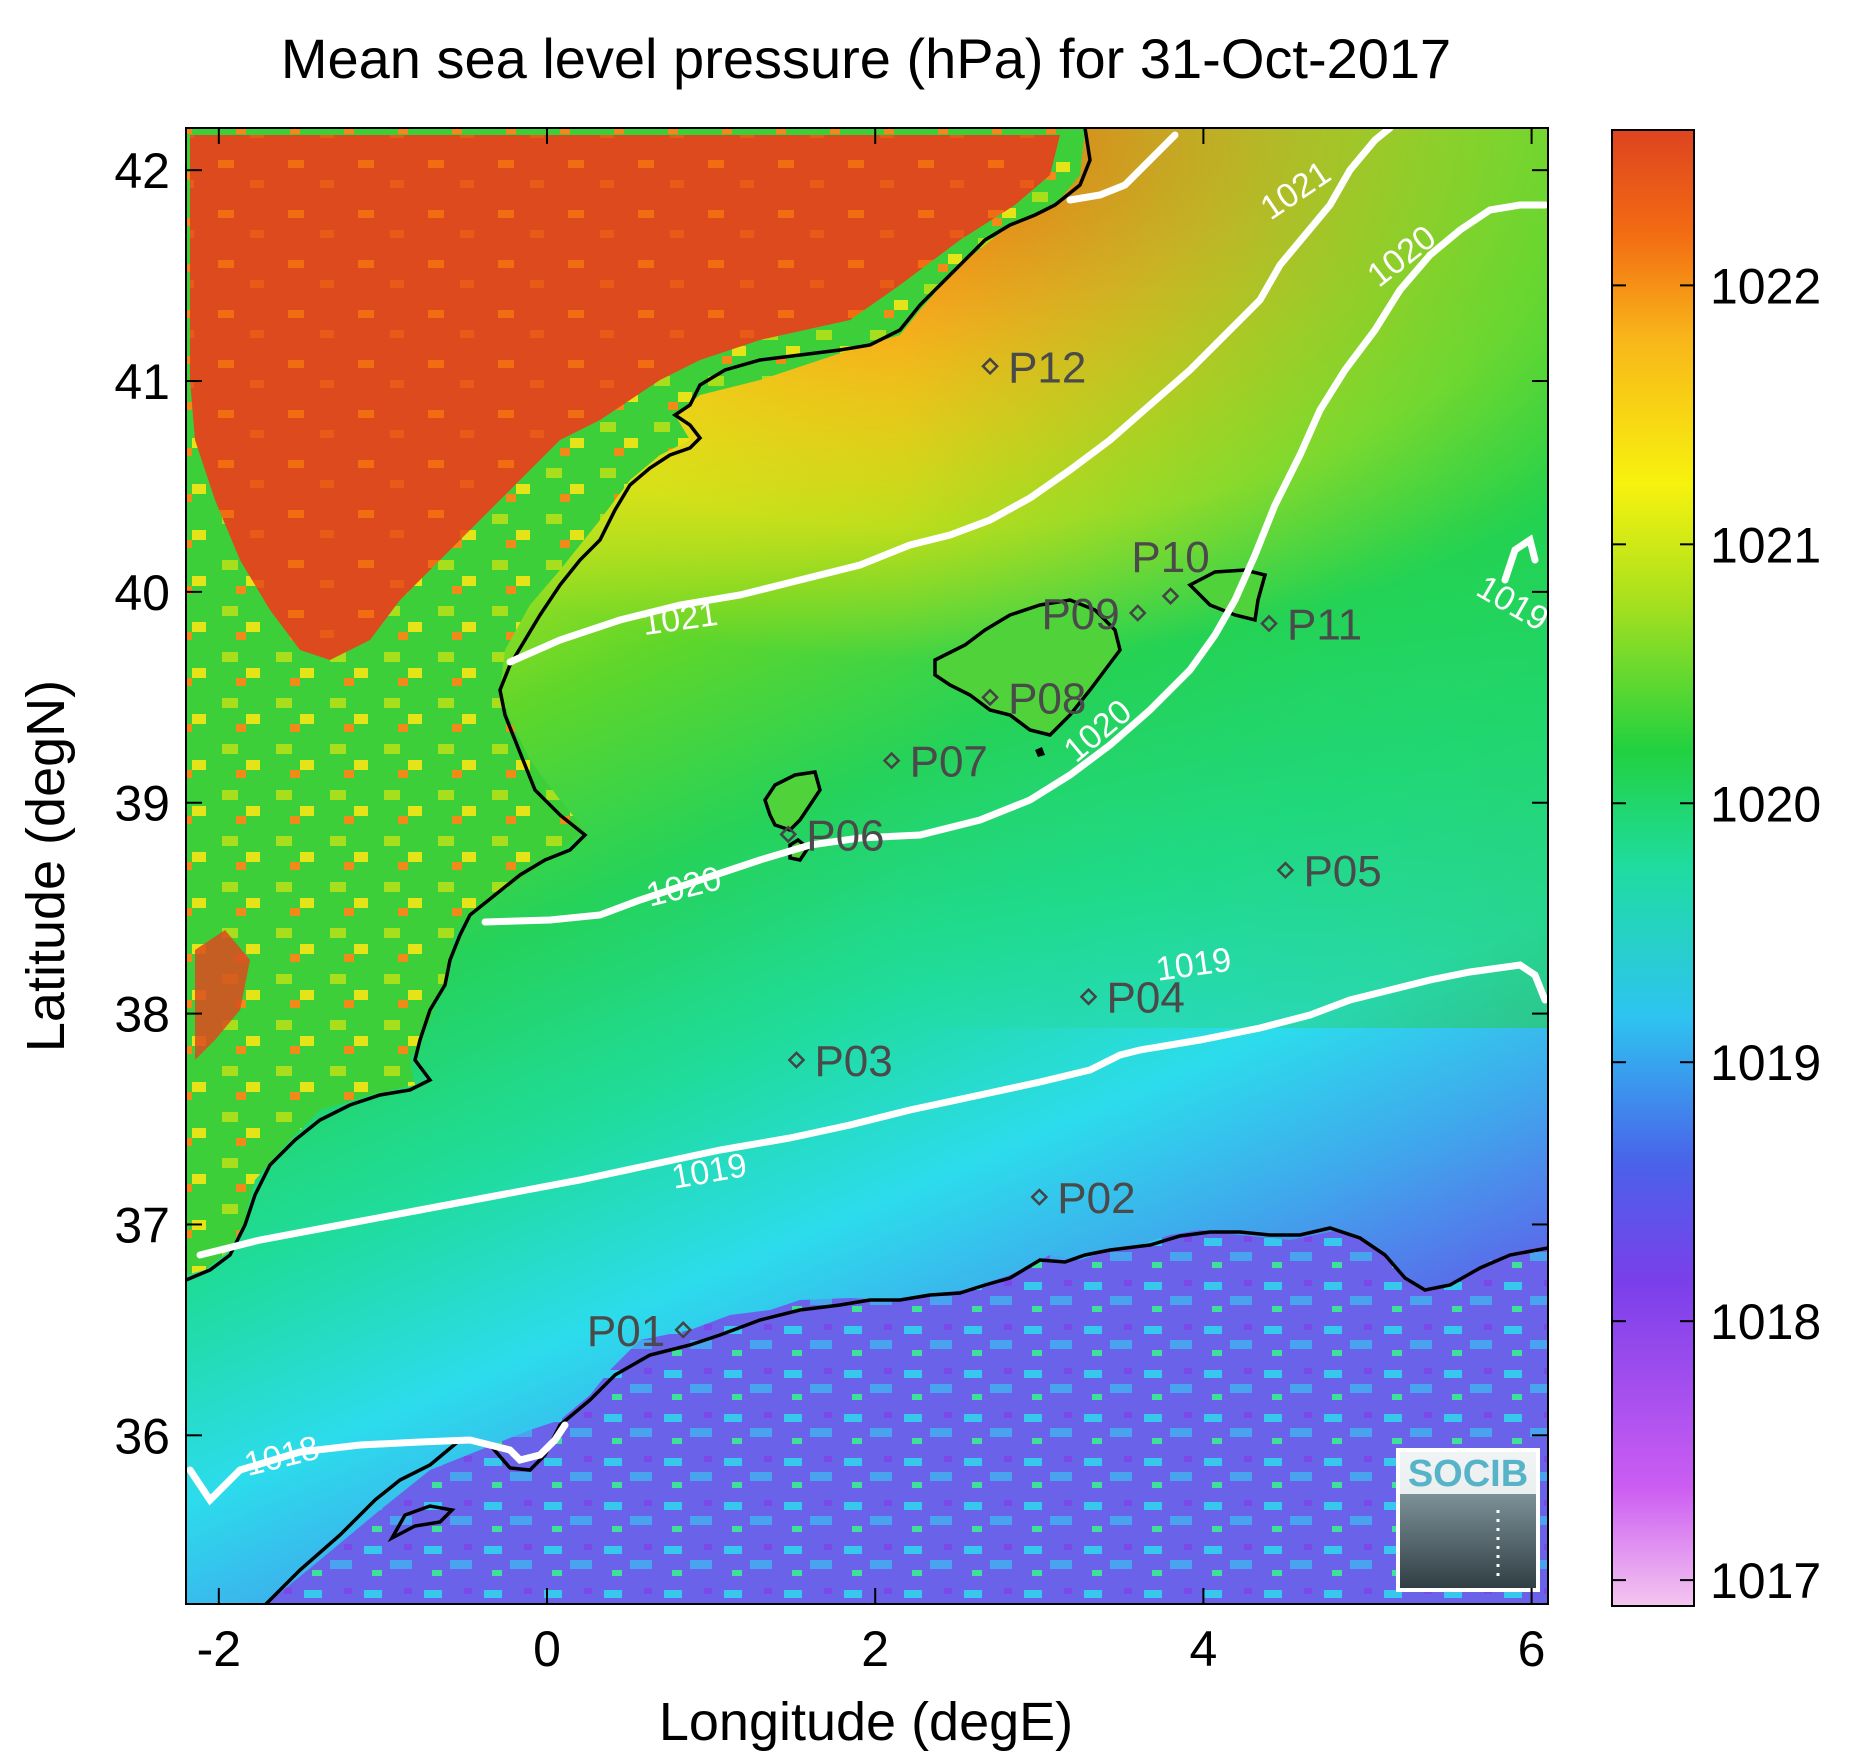 Image resolution: width=1854 pixels, height=1758 pixels. I want to click on socib-logo: SOCIB, so click(1468, 1520).